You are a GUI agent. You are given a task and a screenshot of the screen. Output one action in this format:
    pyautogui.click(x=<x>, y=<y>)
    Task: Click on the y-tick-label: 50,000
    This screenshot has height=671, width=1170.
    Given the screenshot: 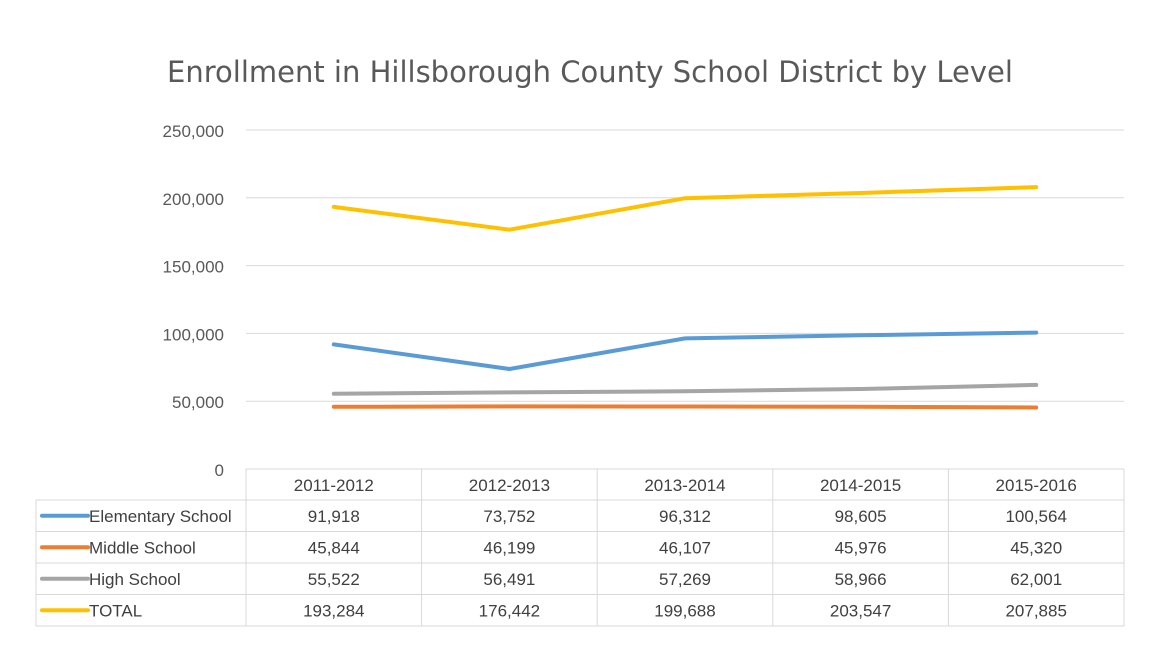 What is the action you would take?
    pyautogui.click(x=198, y=402)
    